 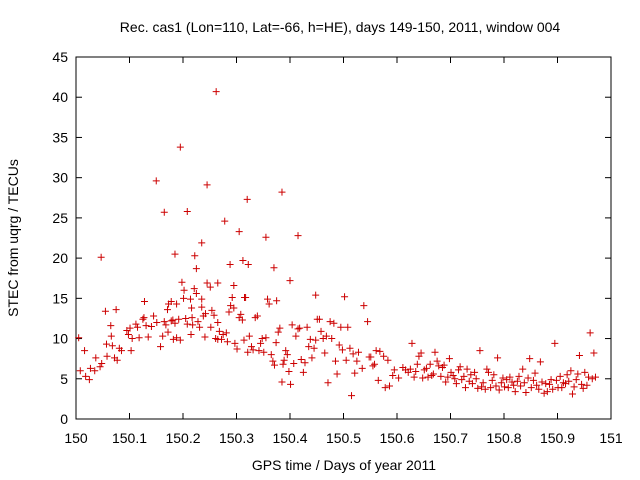 I want to click on y-tick-label: 10, so click(x=60, y=339).